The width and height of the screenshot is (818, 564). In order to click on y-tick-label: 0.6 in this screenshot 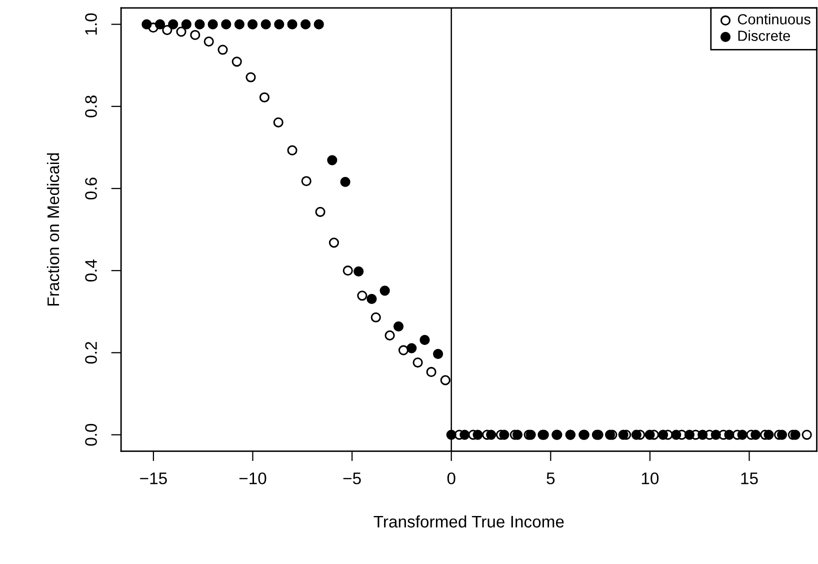, I will do `click(91, 189)`.